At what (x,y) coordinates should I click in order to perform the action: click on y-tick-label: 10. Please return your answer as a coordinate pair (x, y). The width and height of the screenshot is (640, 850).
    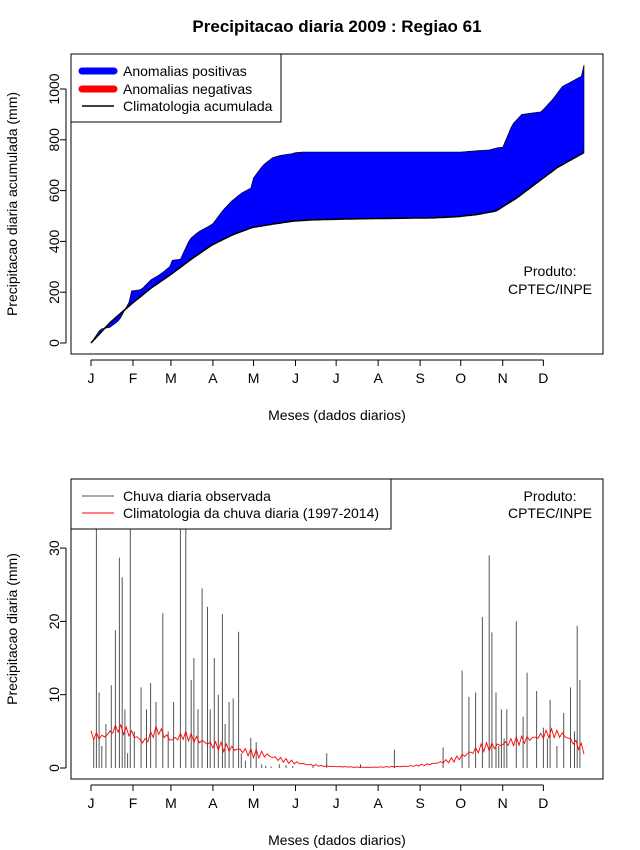
    Looking at the image, I should click on (54, 695).